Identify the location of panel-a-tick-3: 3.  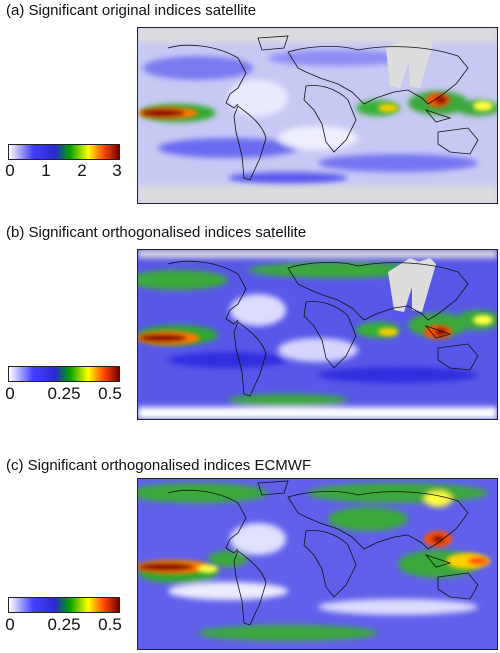
(117, 170).